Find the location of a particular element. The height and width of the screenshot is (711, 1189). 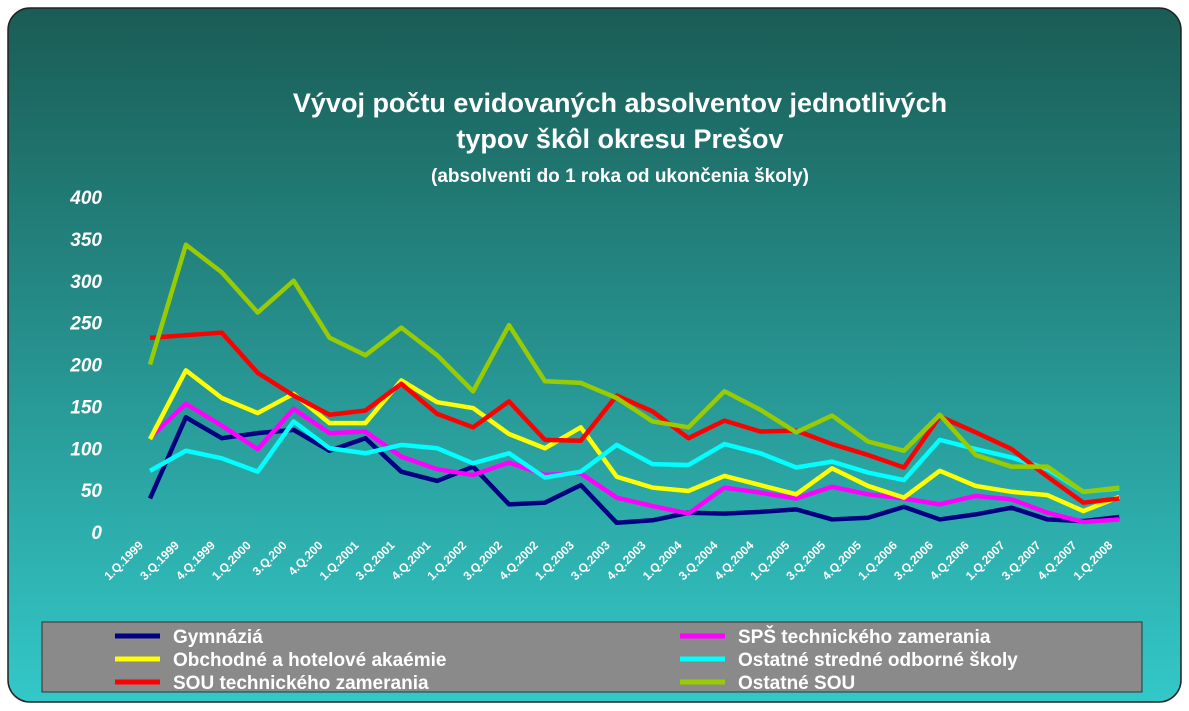

y-tick-label: 50 is located at coordinates (92, 491).